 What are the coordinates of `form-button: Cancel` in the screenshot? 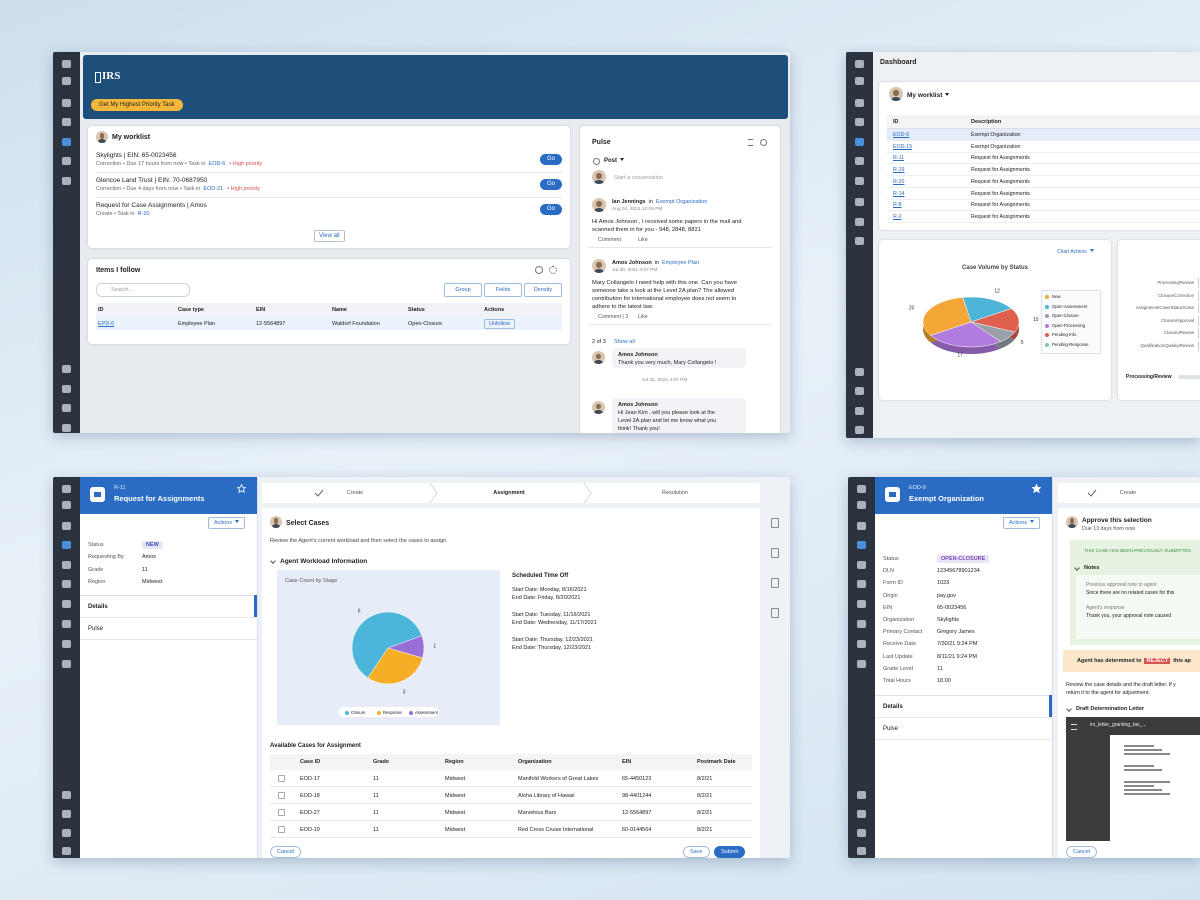 It's located at (286, 852).